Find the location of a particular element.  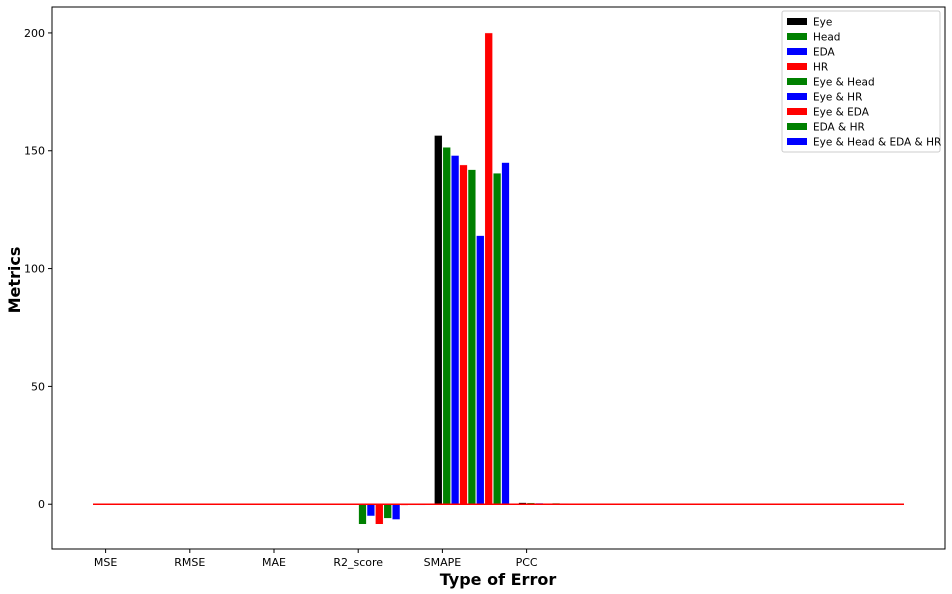

x-tick-label: R2_score is located at coordinates (358, 562).